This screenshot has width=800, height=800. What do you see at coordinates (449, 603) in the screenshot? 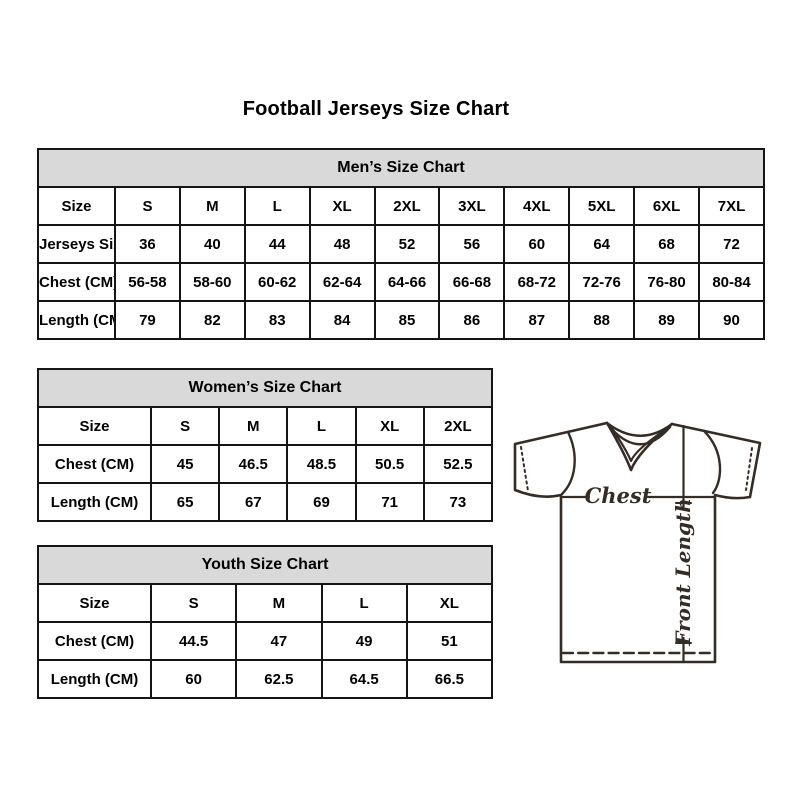
I see `youth-value-cell: XL` at bounding box center [449, 603].